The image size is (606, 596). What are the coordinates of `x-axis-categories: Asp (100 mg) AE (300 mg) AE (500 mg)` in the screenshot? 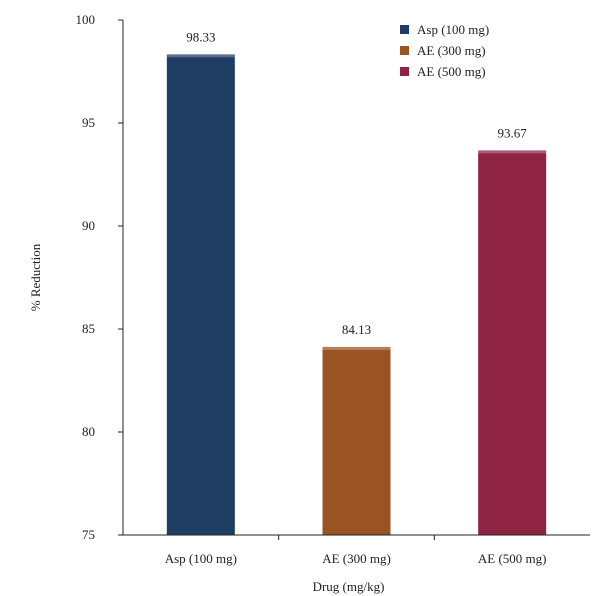 It's located at (356, 550).